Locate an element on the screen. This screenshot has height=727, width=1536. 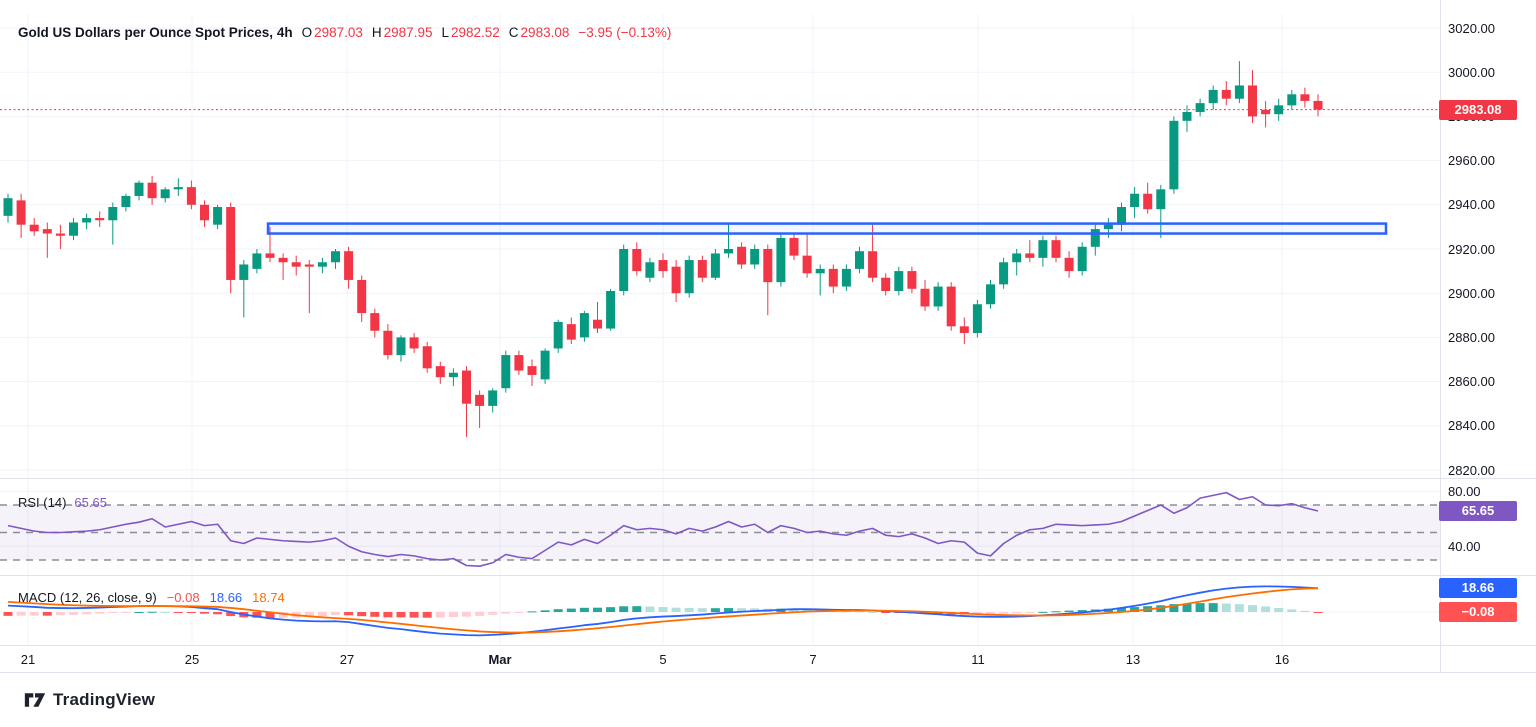
tradingview-logo: TradingView is located at coordinates (89, 700).